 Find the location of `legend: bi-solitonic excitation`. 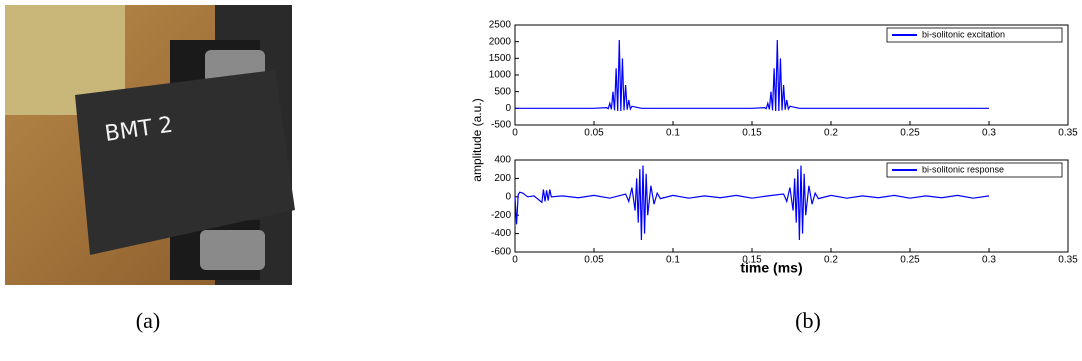

legend: bi-solitonic excitation is located at coordinates (974, 35).